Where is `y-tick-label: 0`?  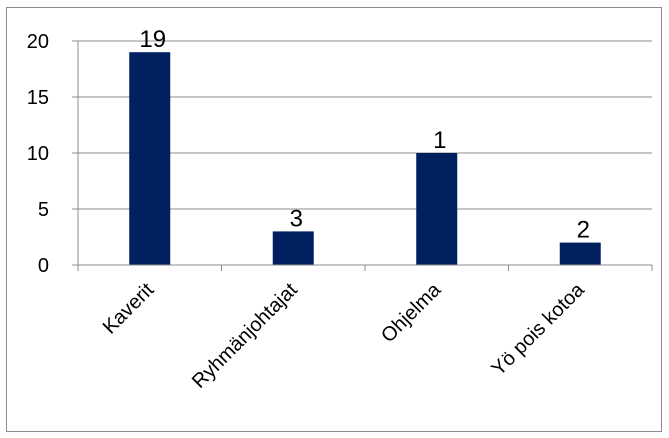
y-tick-label: 0 is located at coordinates (43, 266).